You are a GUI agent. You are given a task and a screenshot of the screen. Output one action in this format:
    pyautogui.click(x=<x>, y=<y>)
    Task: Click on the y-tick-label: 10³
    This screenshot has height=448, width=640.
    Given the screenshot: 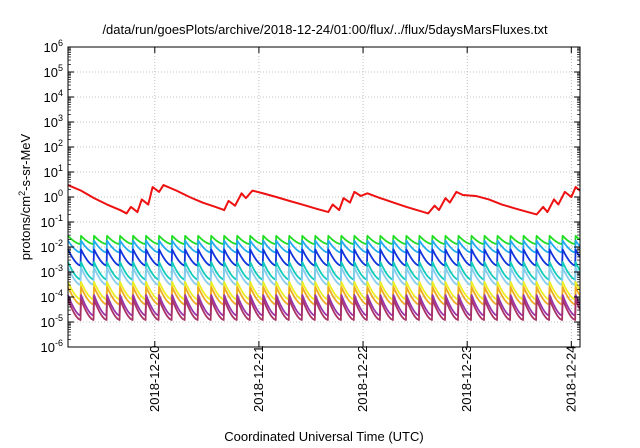 What is the action you would take?
    pyautogui.click(x=53, y=121)
    